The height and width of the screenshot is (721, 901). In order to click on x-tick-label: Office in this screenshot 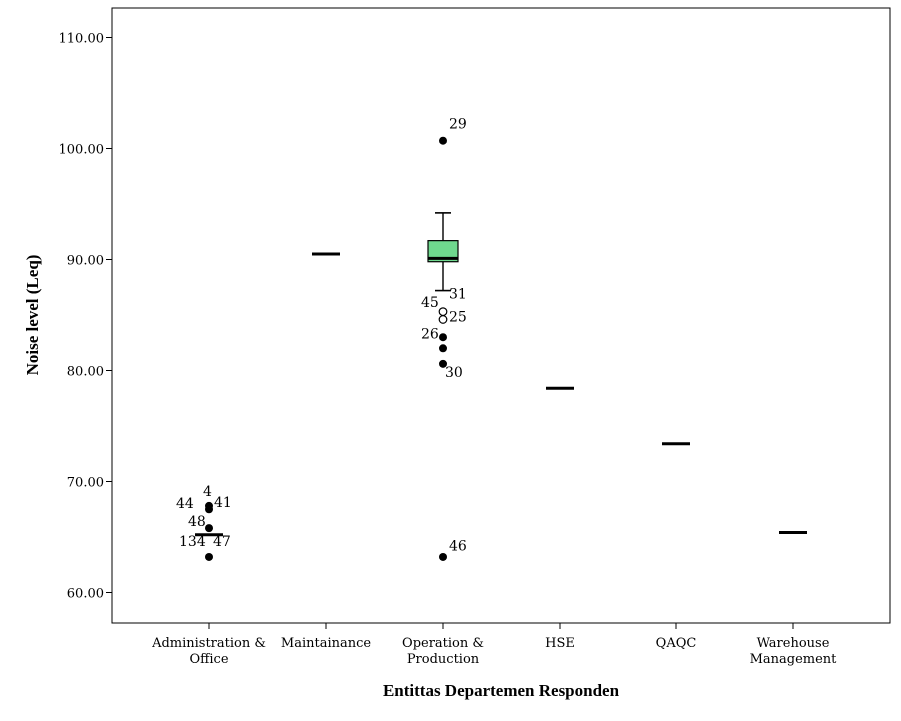, I will do `click(208, 659)`.